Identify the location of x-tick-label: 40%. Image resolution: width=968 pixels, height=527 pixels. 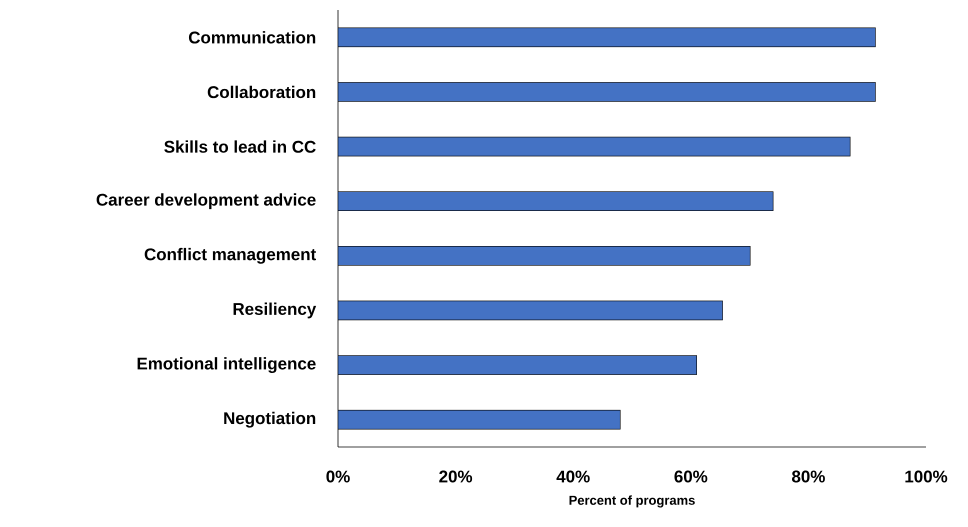
(573, 476).